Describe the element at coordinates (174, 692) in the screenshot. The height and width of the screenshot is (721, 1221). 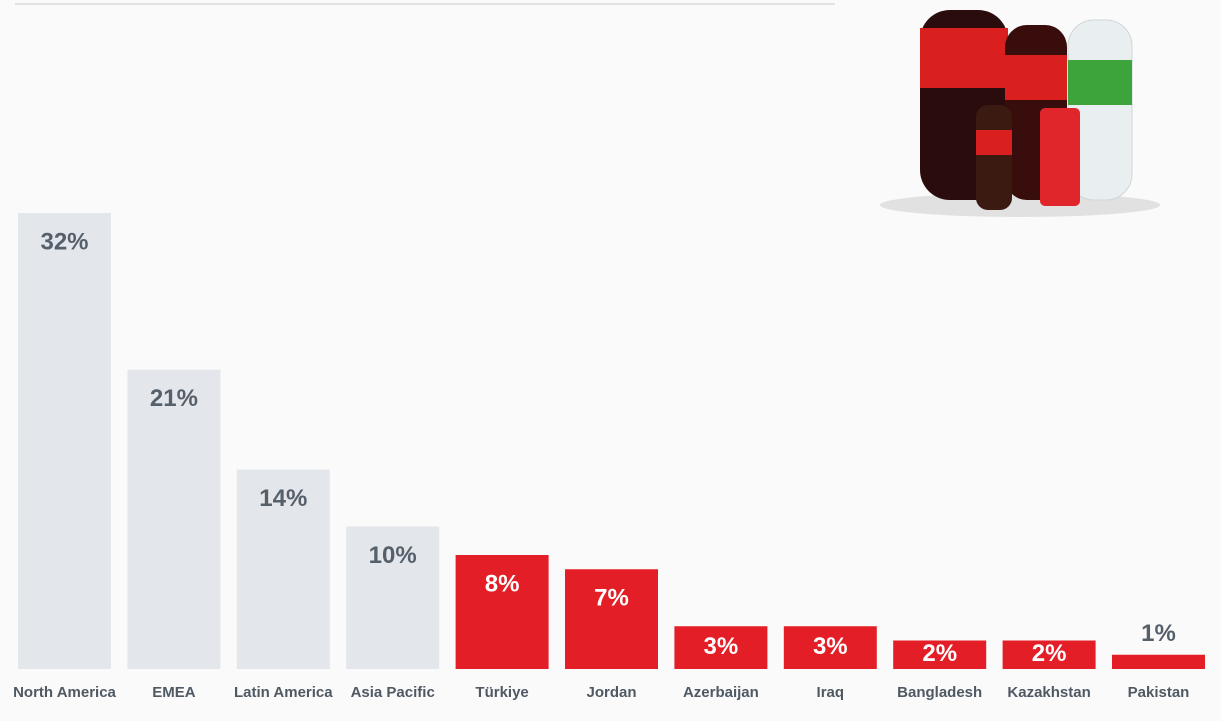
I see `category-label: EMEA` at that location.